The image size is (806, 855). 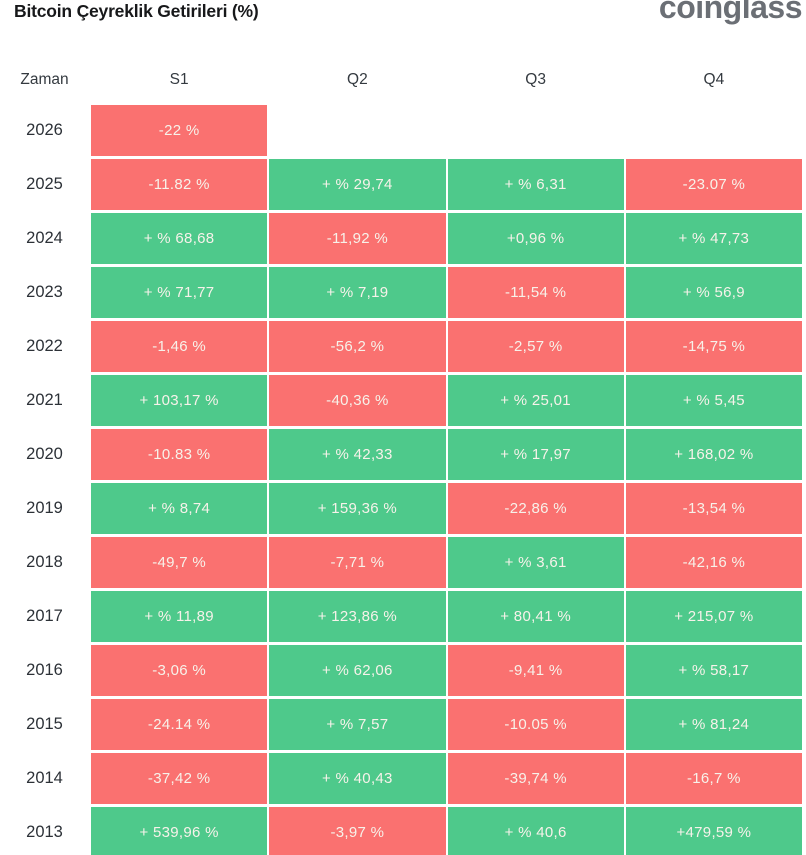 What do you see at coordinates (535, 724) in the screenshot?
I see `return-cell: -10.05 %` at bounding box center [535, 724].